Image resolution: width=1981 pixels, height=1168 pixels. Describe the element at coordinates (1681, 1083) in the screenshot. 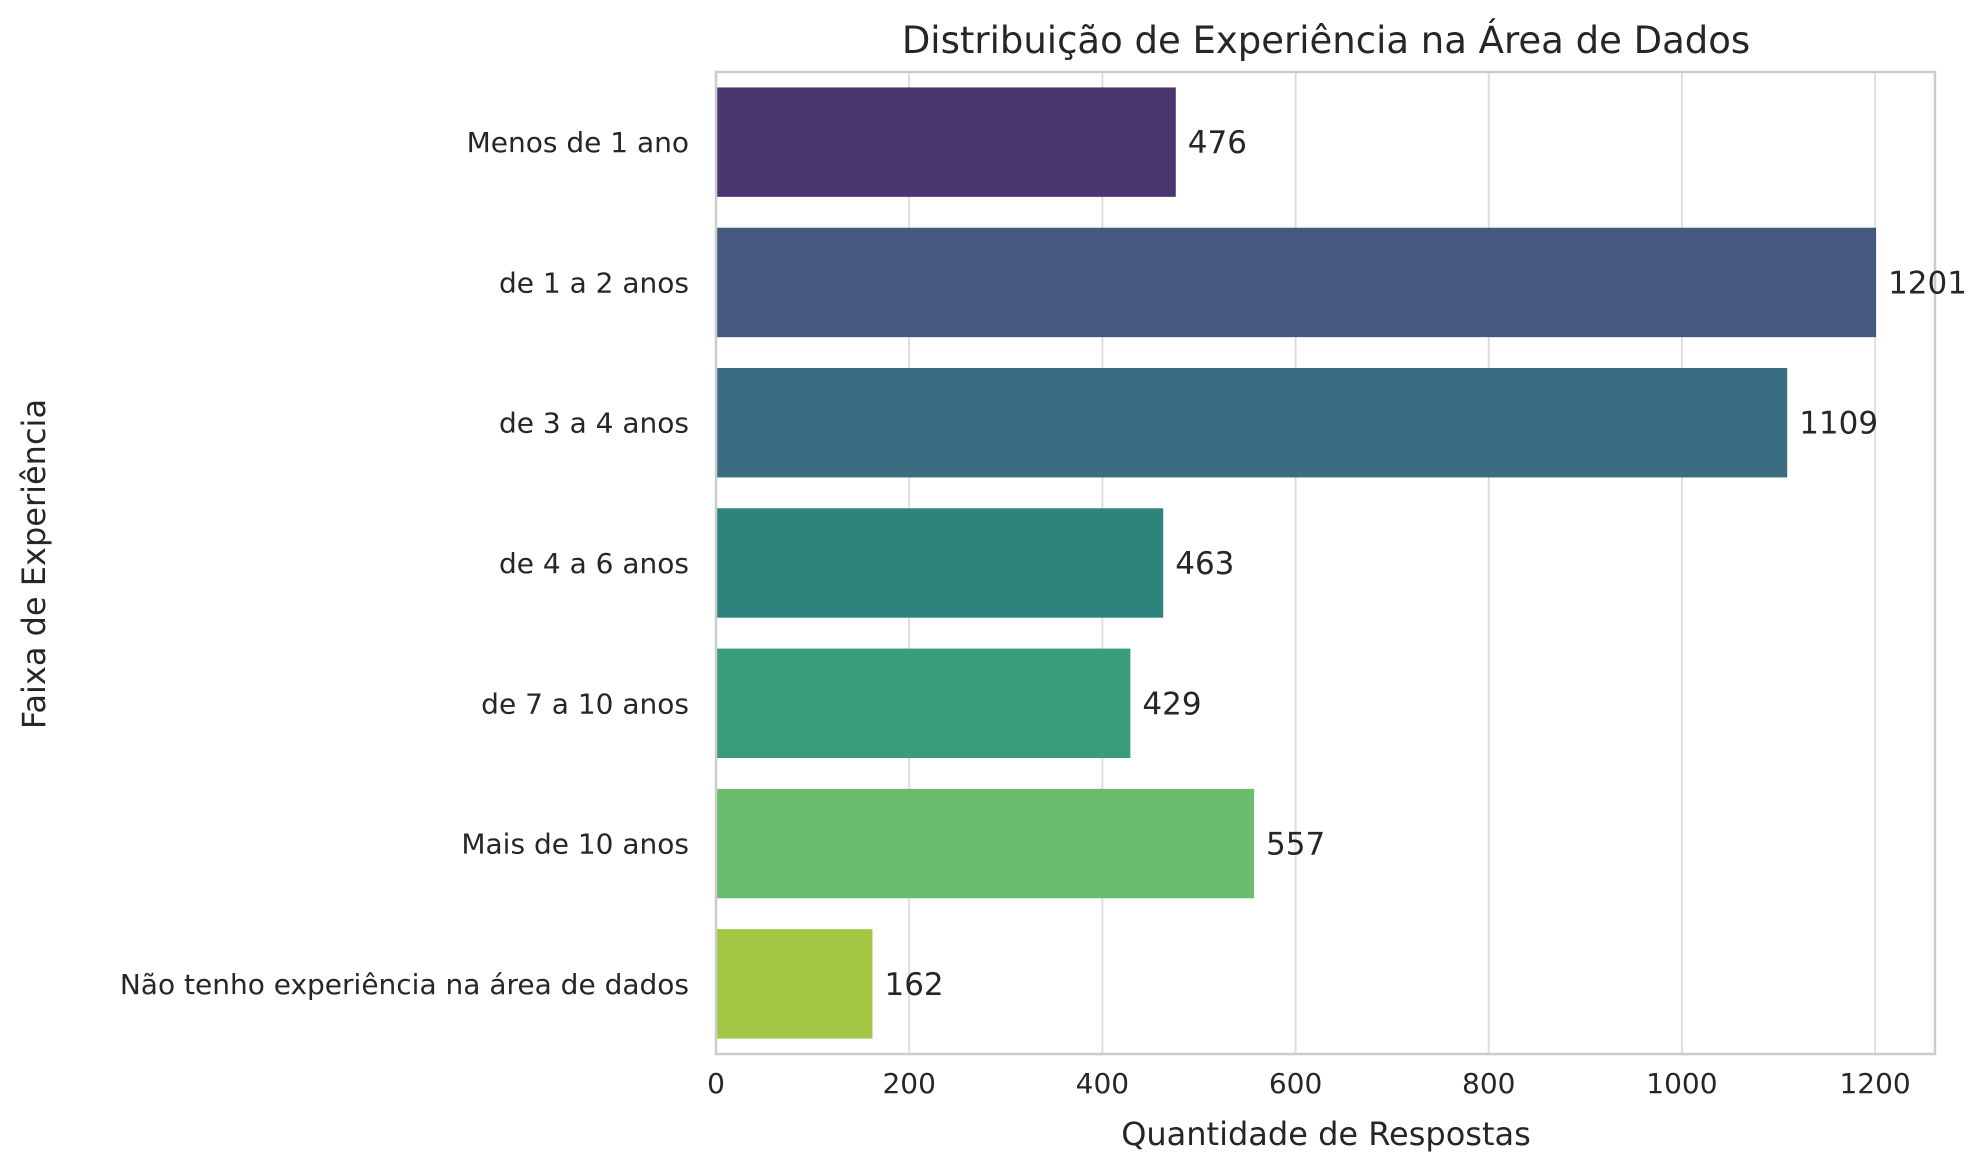

I see `x-tick-label: 1000` at that location.